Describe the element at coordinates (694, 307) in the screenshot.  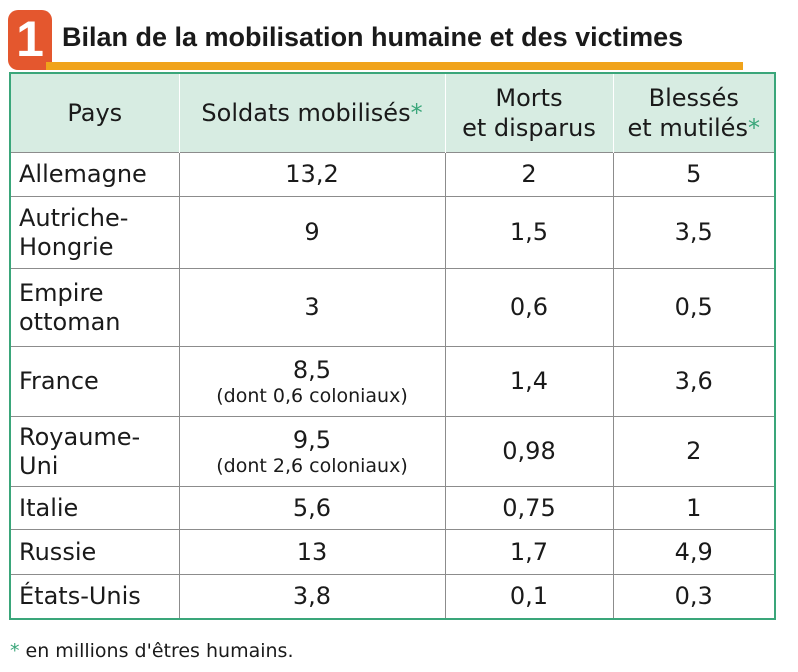
I see `wounded-cell: 0,5` at that location.